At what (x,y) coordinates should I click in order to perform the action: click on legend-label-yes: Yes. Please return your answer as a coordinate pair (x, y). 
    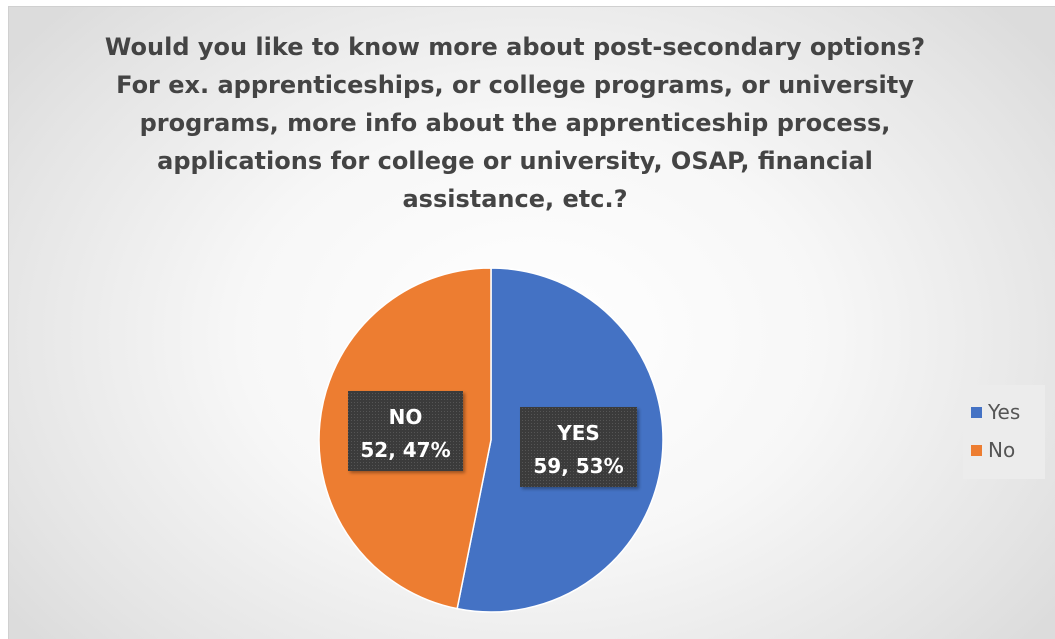
    Looking at the image, I should click on (1004, 412).